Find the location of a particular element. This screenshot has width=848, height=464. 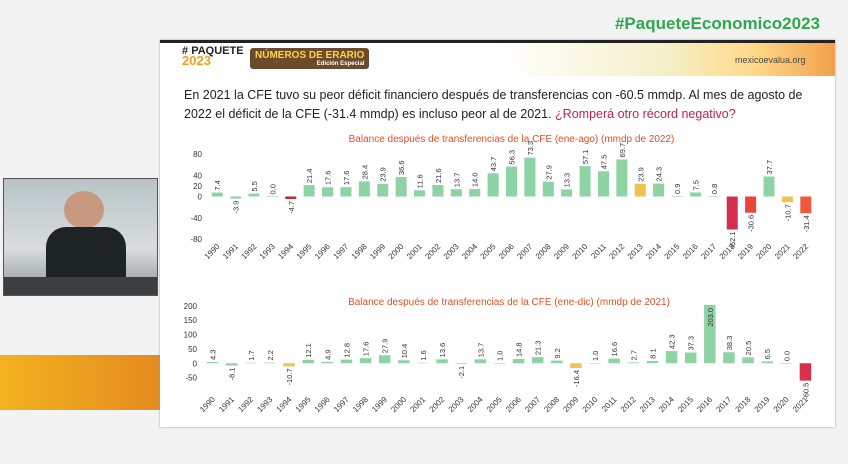

value-label: 14.0 is located at coordinates (475, 179).